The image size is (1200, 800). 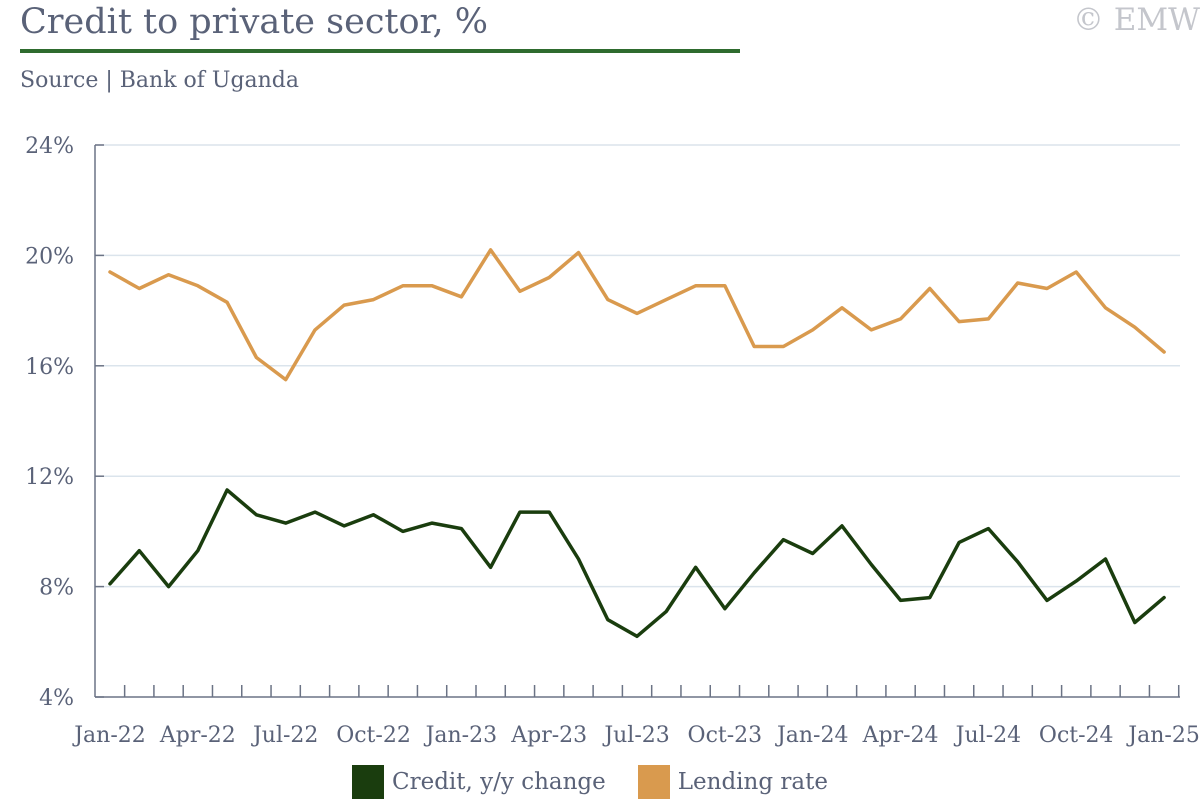 I want to click on legend-swatch-credit, so click(x=368, y=782).